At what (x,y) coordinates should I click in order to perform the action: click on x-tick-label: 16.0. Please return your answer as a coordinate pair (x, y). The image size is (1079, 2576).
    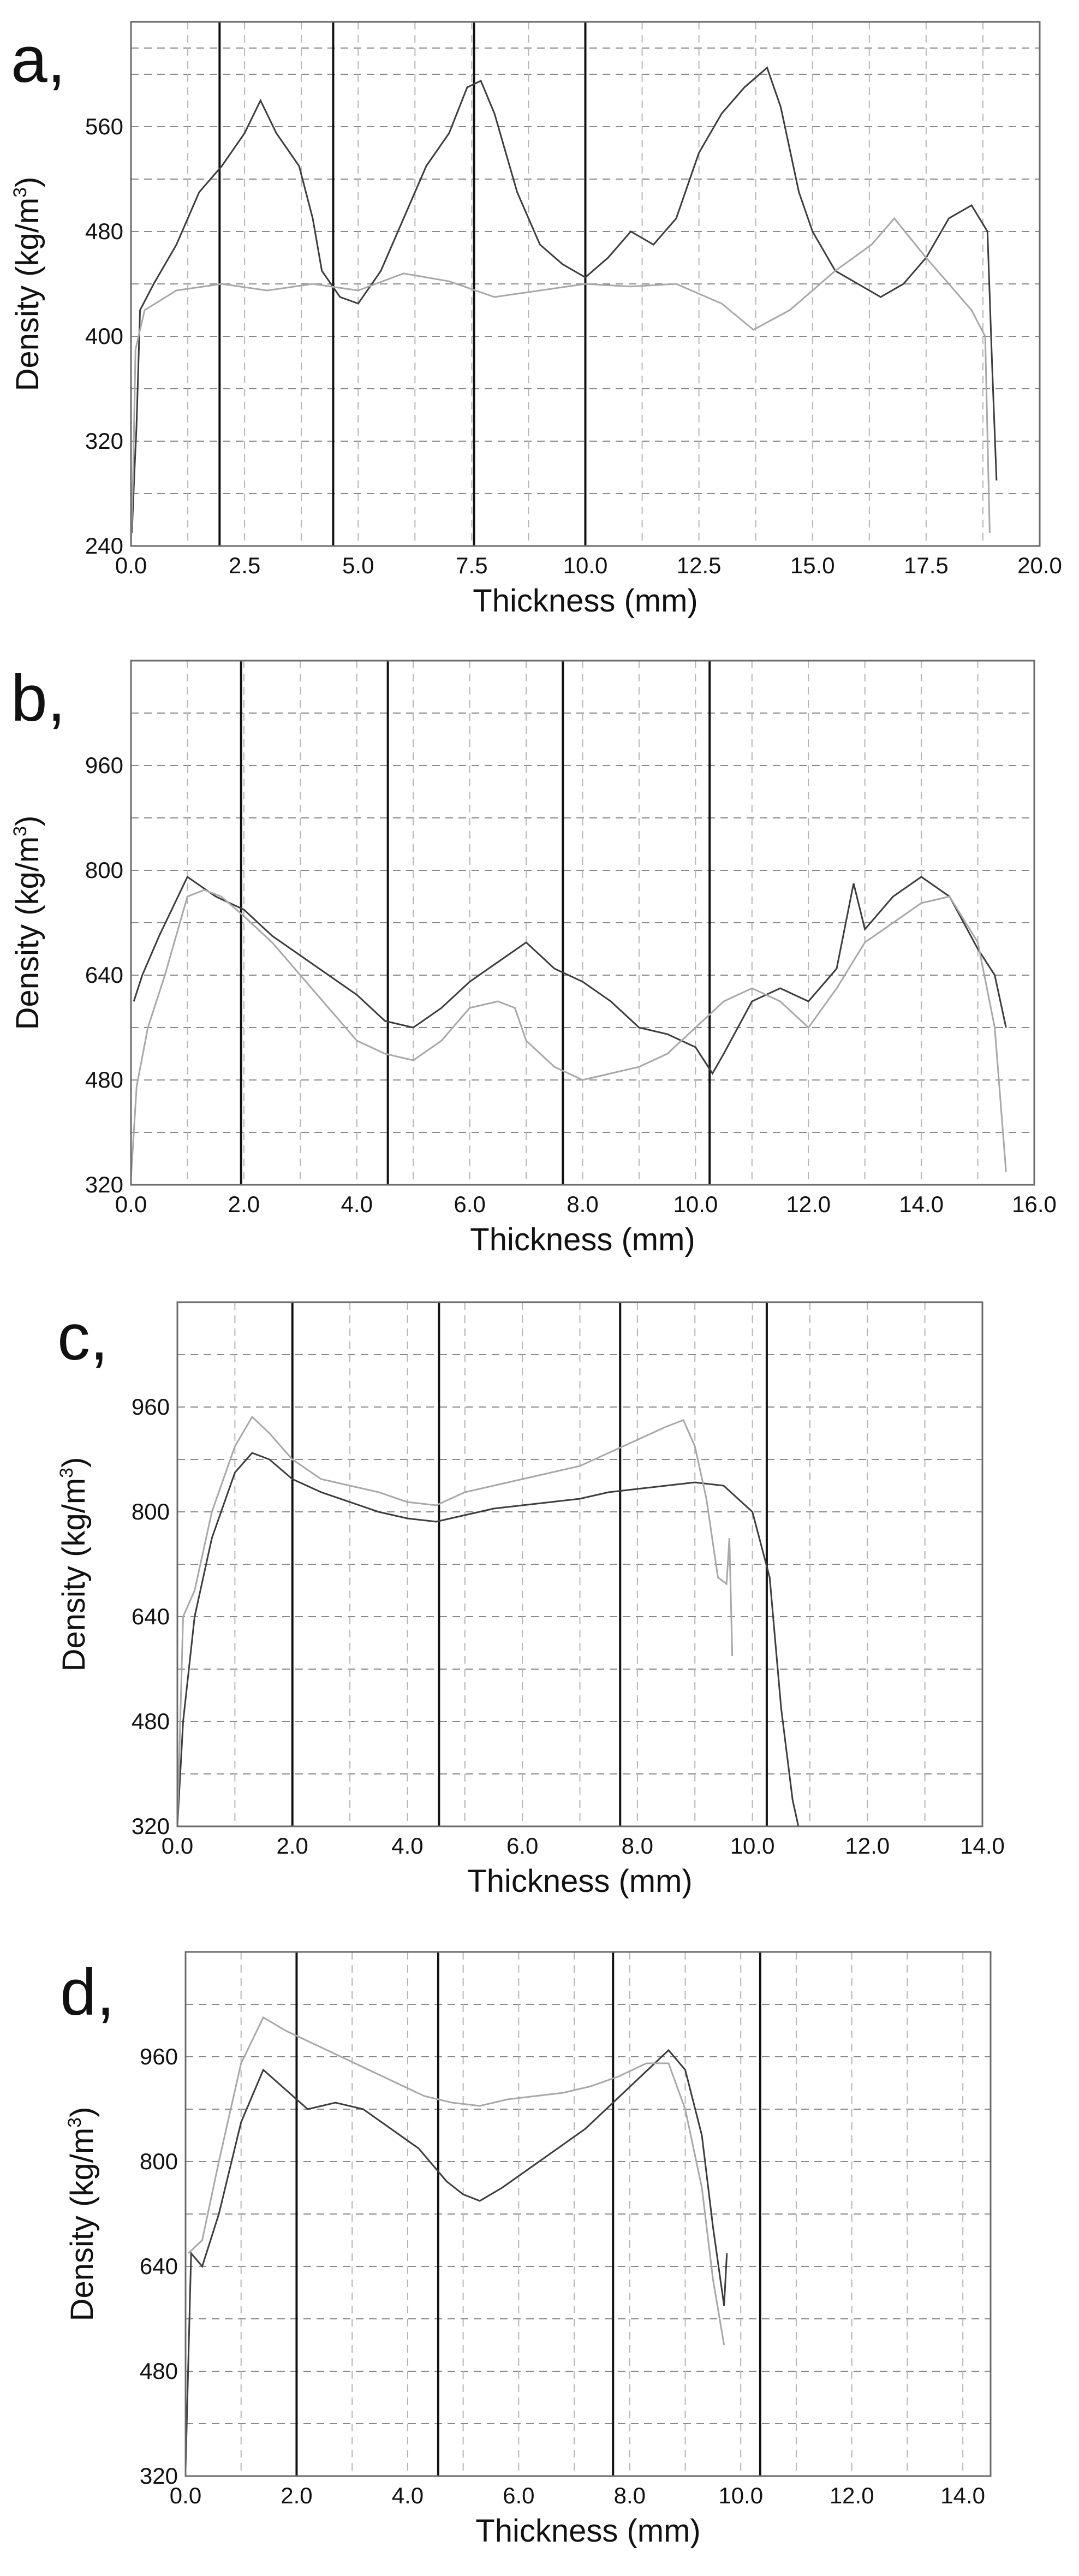
    Looking at the image, I should click on (1034, 1204).